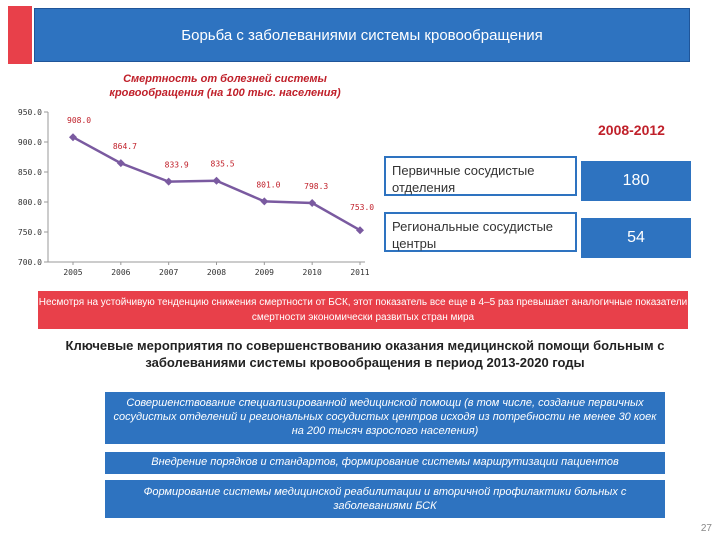  What do you see at coordinates (312, 272) in the screenshot?
I see `x-tick-label: 2010` at bounding box center [312, 272].